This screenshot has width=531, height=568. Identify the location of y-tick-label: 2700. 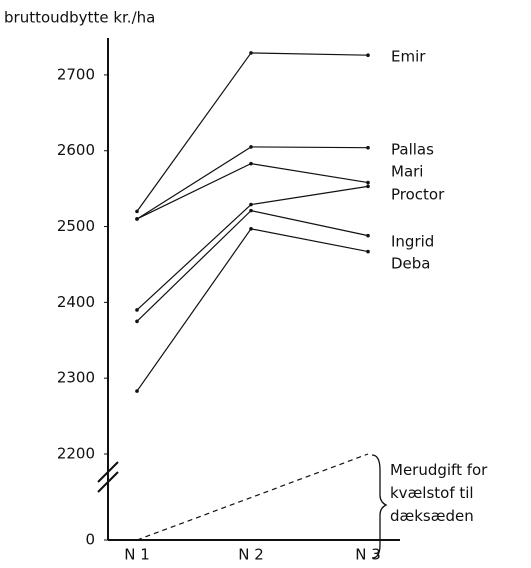
(76, 74).